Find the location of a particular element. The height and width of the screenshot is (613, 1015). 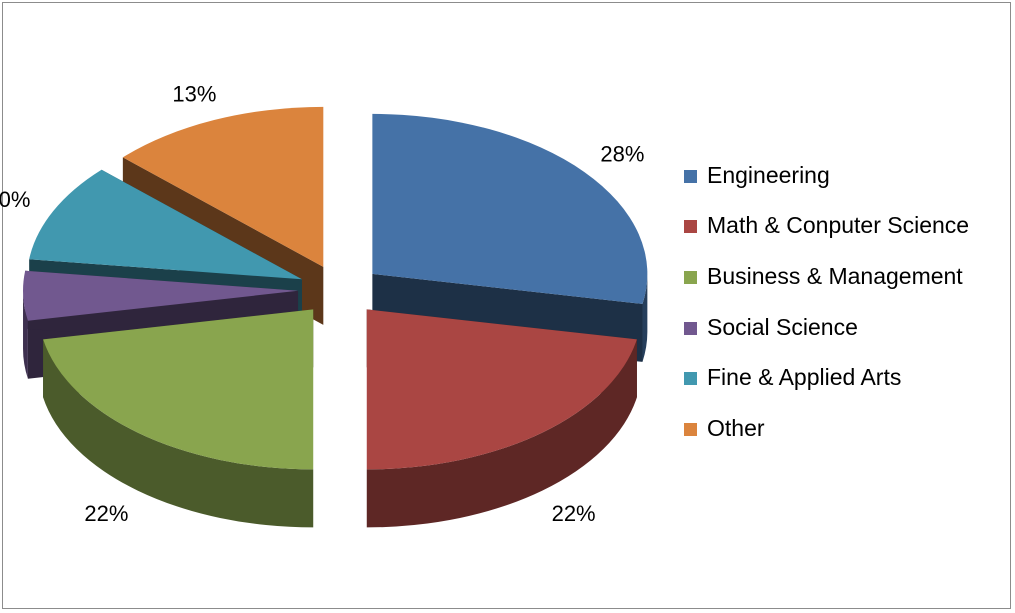

legend-label: Engineering is located at coordinates (768, 174).